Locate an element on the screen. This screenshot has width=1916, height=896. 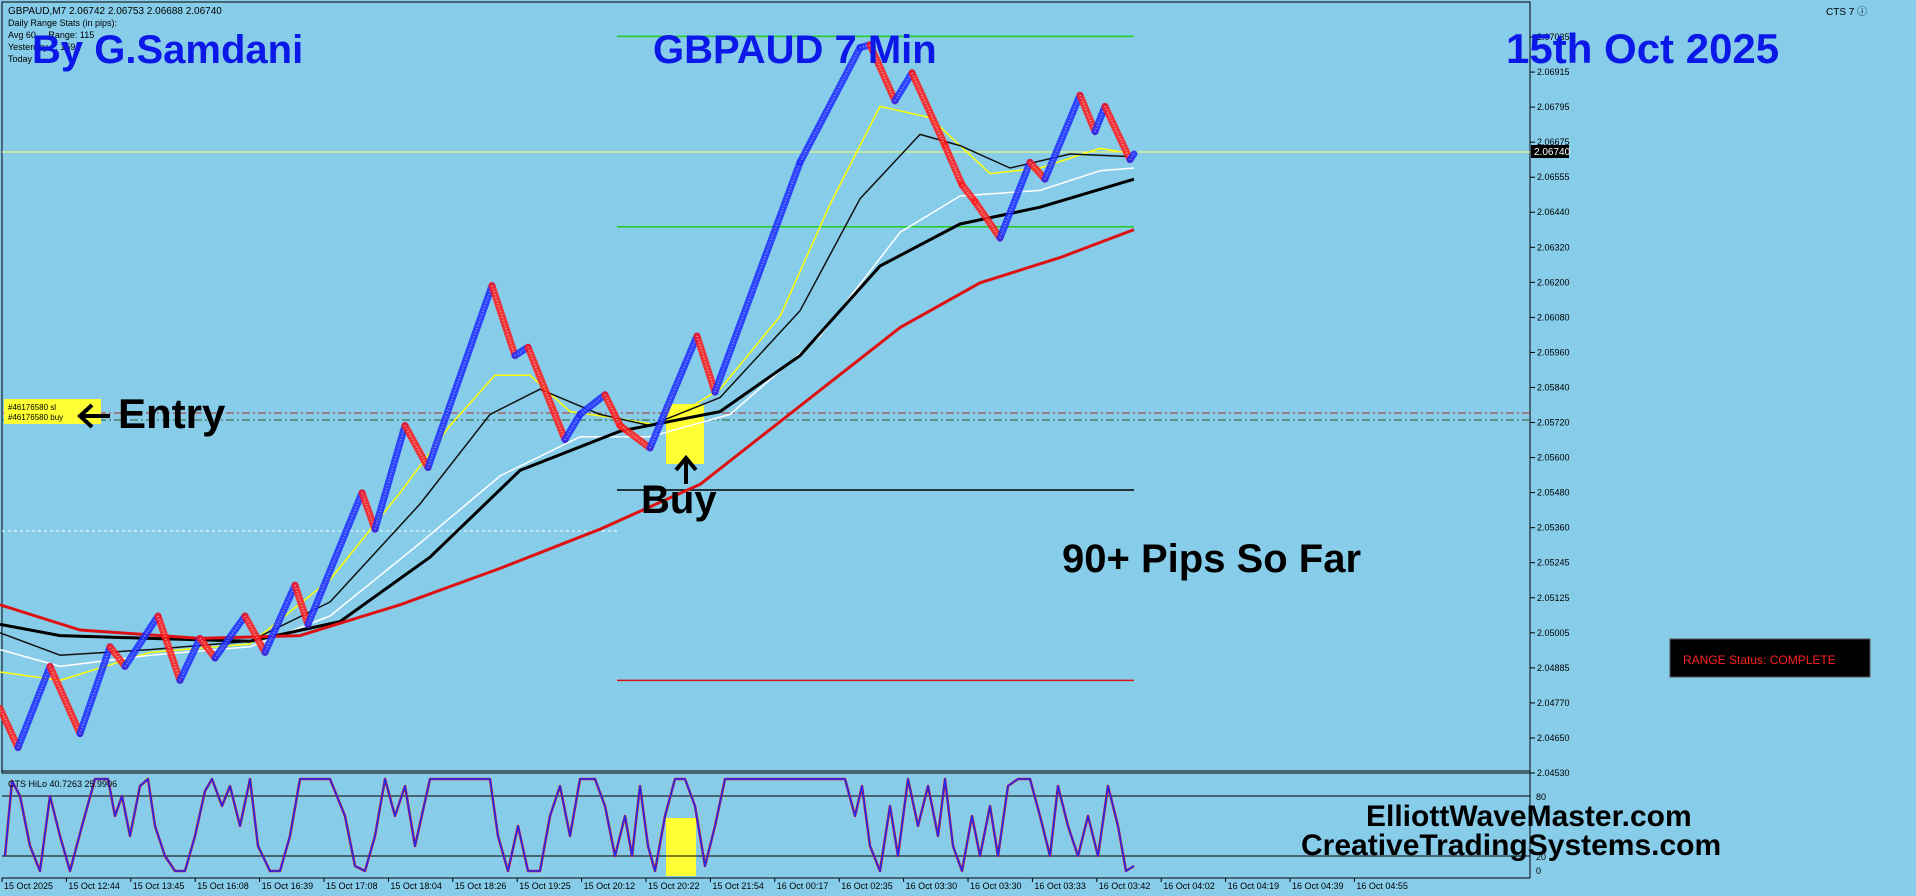
buy-zone-highlight is located at coordinates (685, 434).